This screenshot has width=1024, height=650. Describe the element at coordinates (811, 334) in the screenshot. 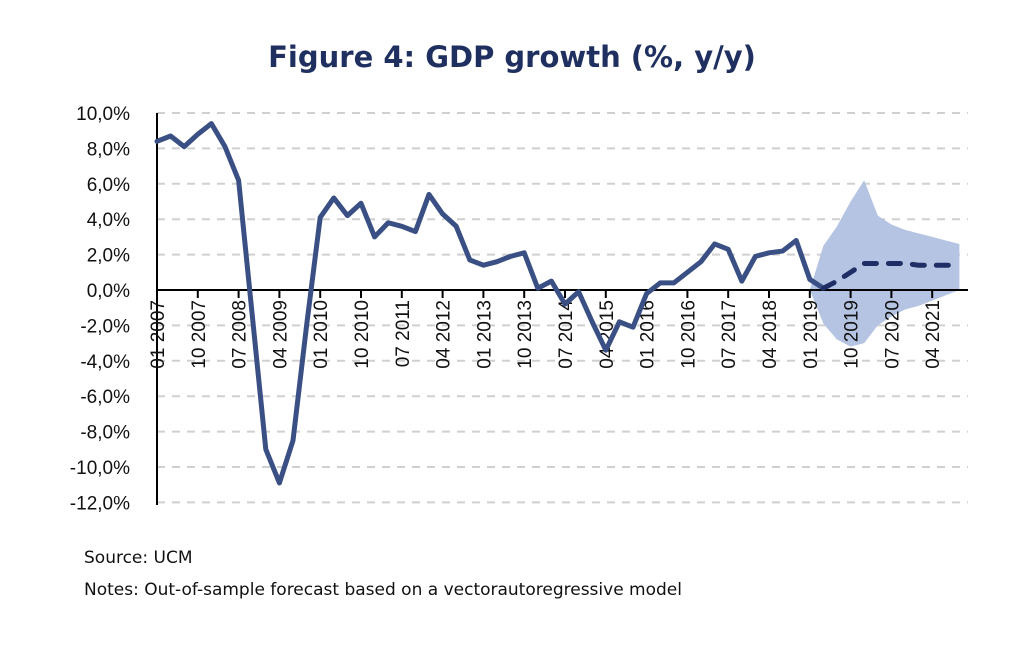

I see `x-tick-label: 01 2019` at that location.